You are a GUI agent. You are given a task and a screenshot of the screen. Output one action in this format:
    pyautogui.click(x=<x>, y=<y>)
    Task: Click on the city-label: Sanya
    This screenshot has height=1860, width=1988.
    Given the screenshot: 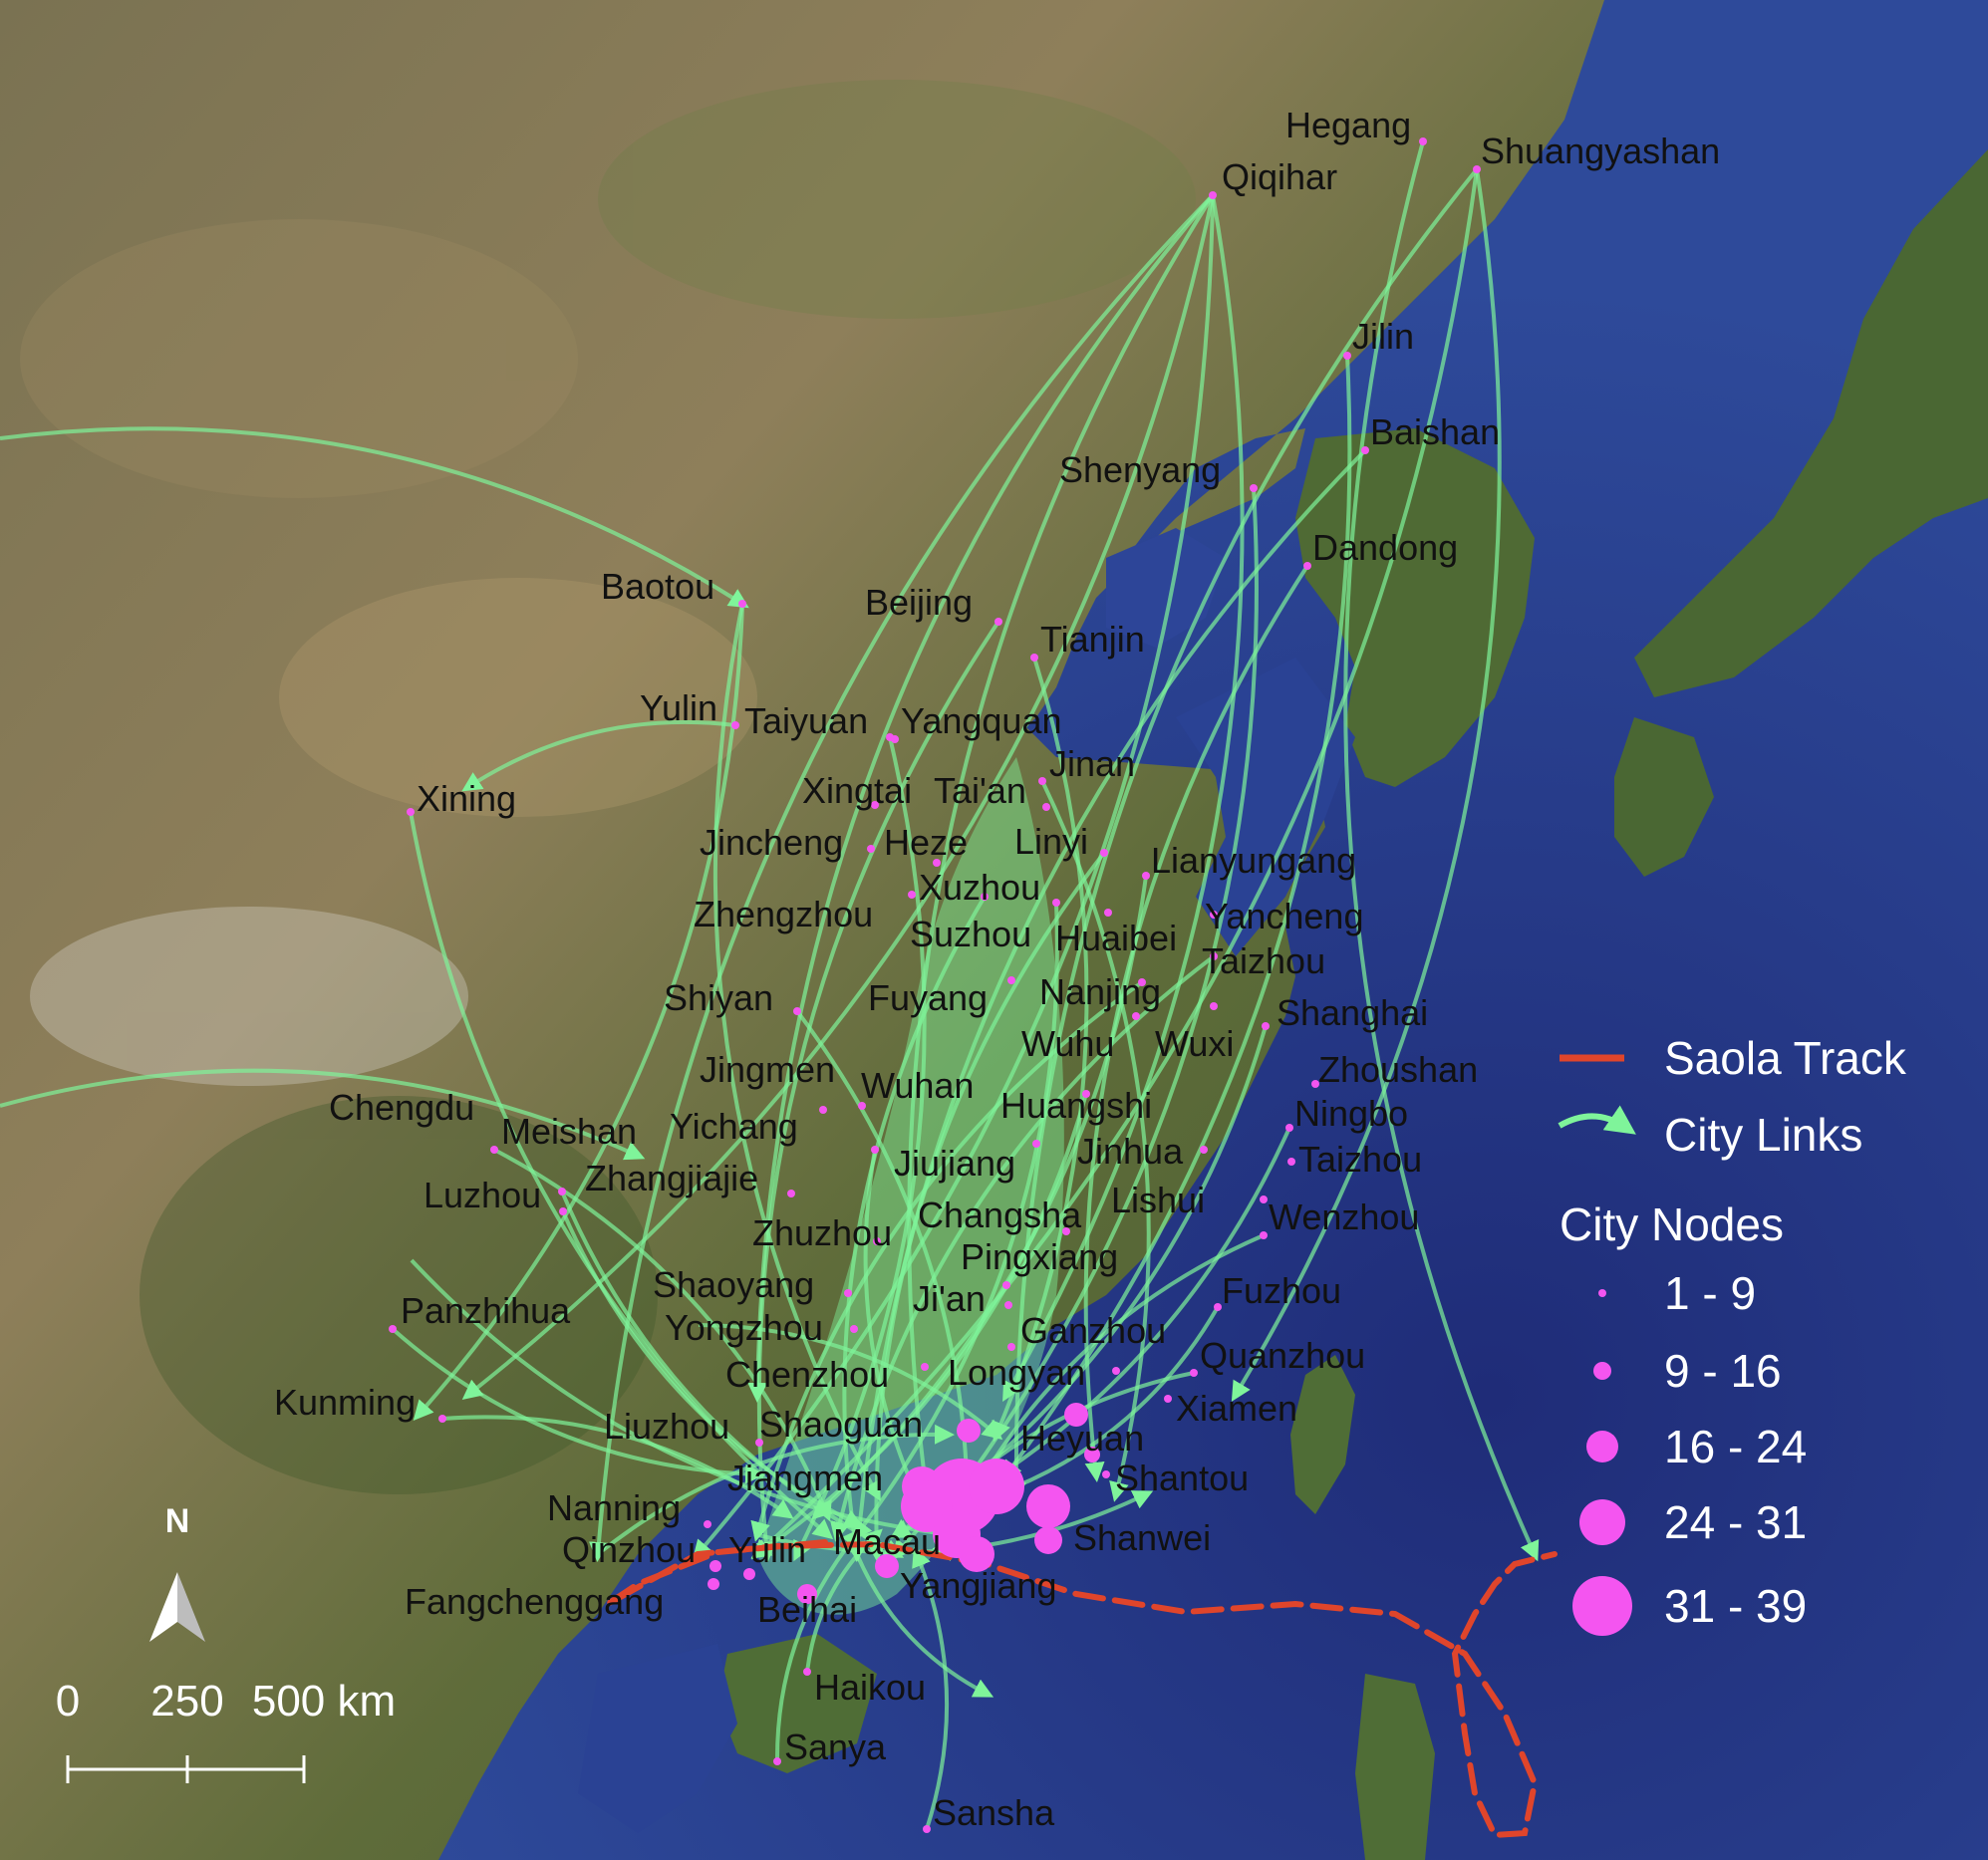 What is the action you would take?
    pyautogui.click(x=836, y=1747)
    